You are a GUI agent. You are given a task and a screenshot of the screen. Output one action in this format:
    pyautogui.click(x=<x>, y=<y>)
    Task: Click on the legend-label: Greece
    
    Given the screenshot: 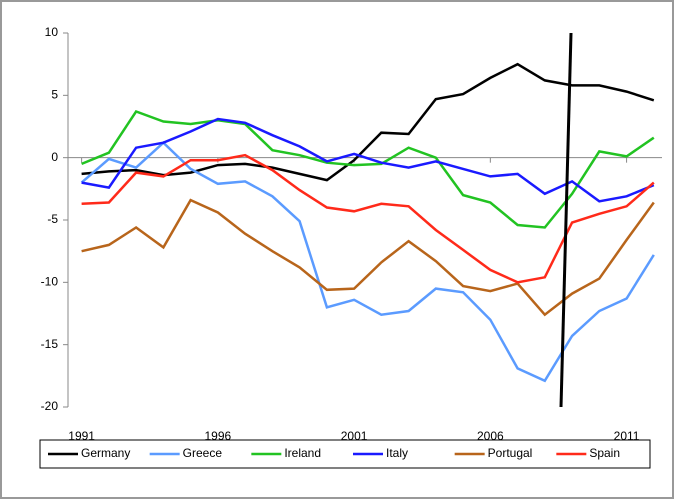 What is the action you would take?
    pyautogui.click(x=203, y=453)
    